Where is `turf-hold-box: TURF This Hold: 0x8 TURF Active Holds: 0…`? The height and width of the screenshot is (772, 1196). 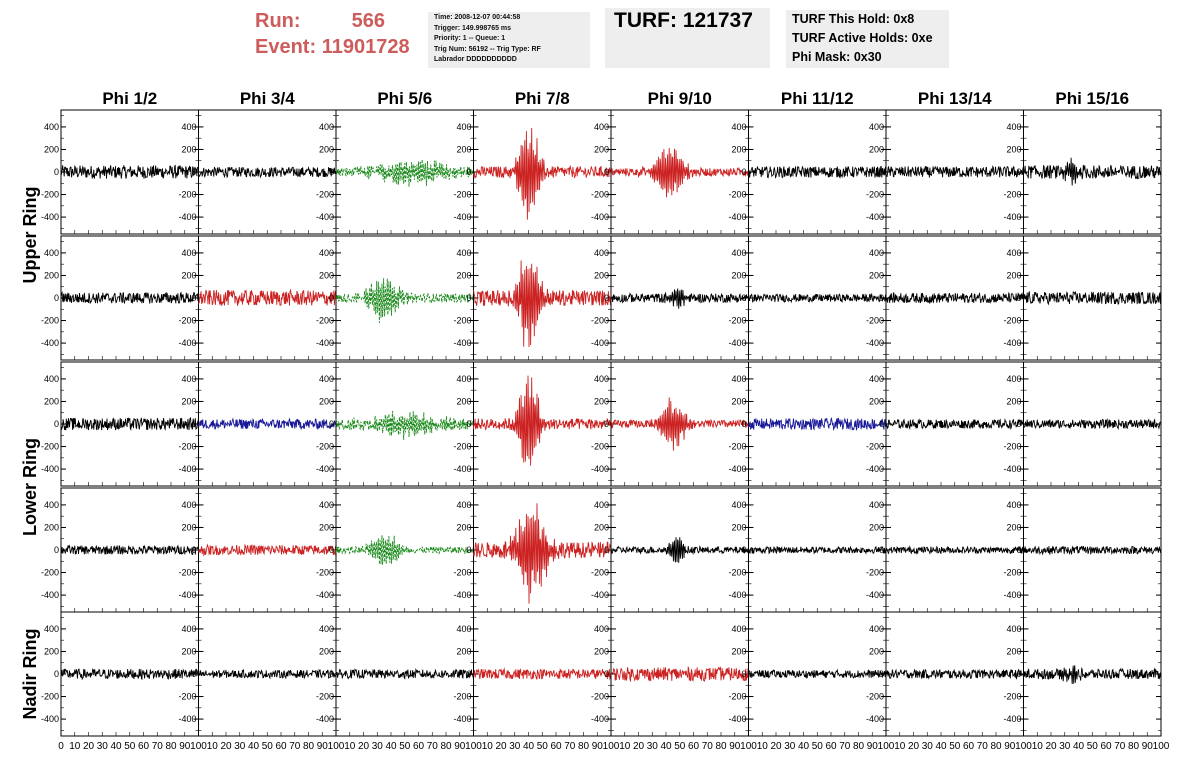
turf-hold-box: TURF This Hold: 0x8 TURF Active Holds: 0… is located at coordinates (867, 39).